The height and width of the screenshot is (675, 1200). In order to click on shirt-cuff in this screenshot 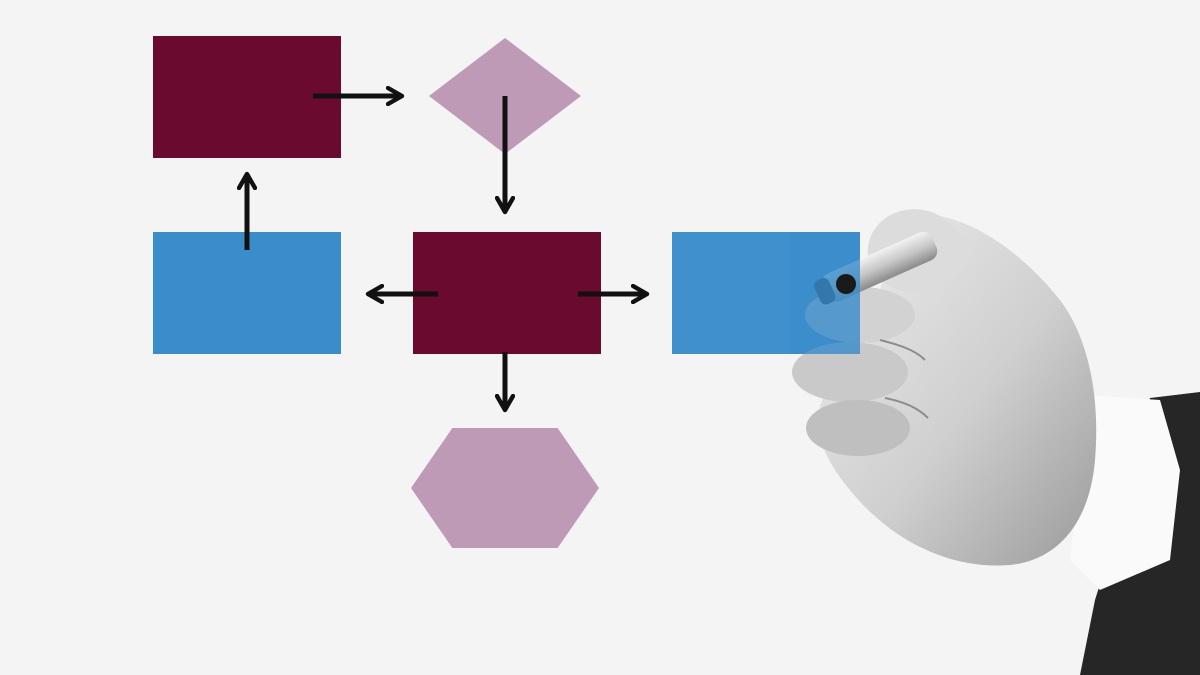, I will do `click(1125, 492)`.